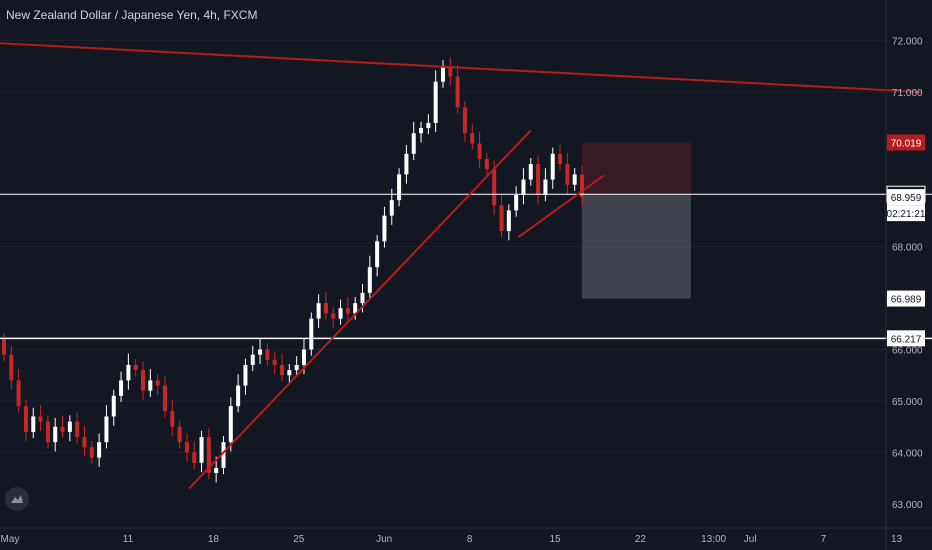  I want to click on price-tick-label: 64.000, so click(907, 454).